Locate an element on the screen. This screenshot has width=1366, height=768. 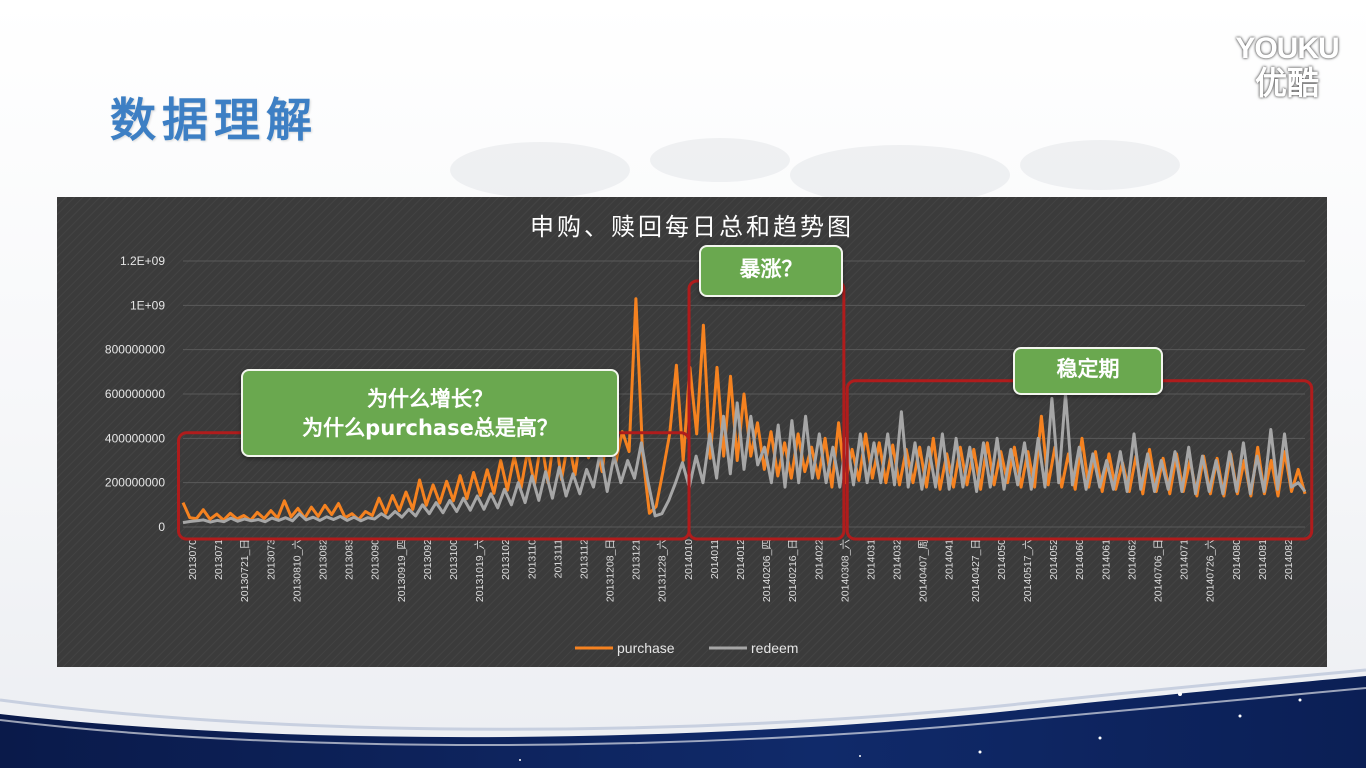
x-tick-label: 2014080 is located at coordinates (1237, 559).